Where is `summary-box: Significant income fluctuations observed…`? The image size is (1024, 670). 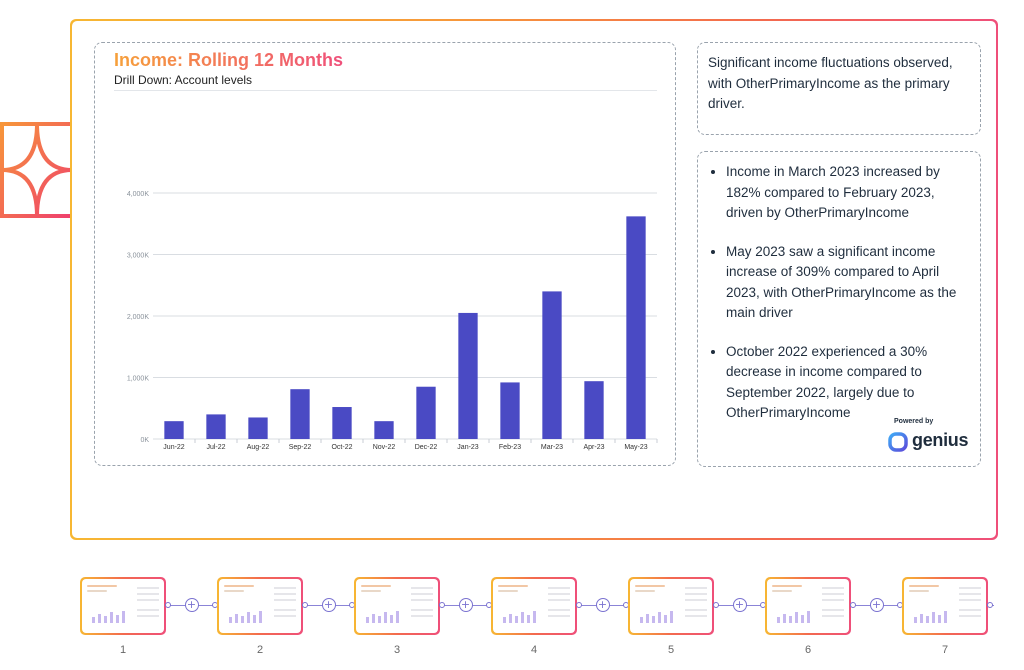 summary-box: Significant income fluctuations observed… is located at coordinates (839, 88).